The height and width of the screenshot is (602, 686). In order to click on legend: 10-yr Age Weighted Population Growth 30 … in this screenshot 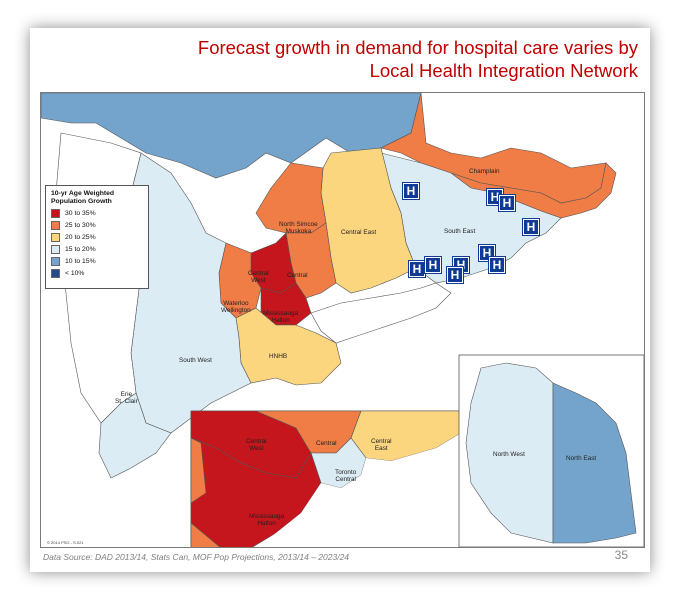, I will do `click(97, 237)`.